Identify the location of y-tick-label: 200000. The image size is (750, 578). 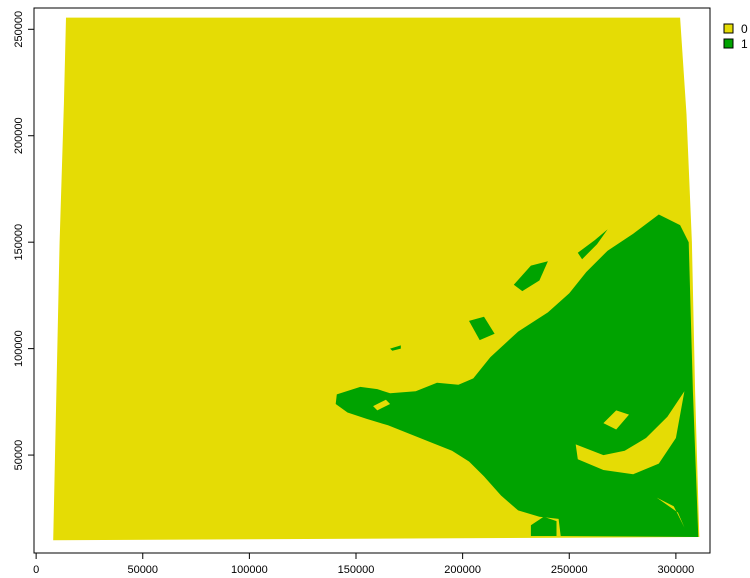
(19, 135).